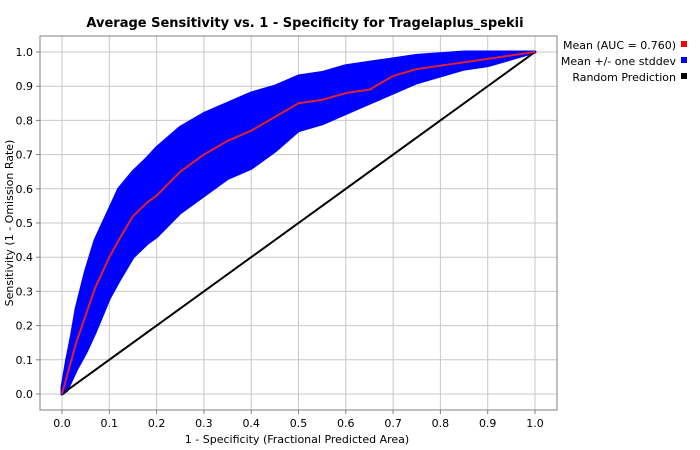 The width and height of the screenshot is (700, 450). Describe the element at coordinates (535, 423) in the screenshot. I see `x-tick-label: 1.0` at that location.